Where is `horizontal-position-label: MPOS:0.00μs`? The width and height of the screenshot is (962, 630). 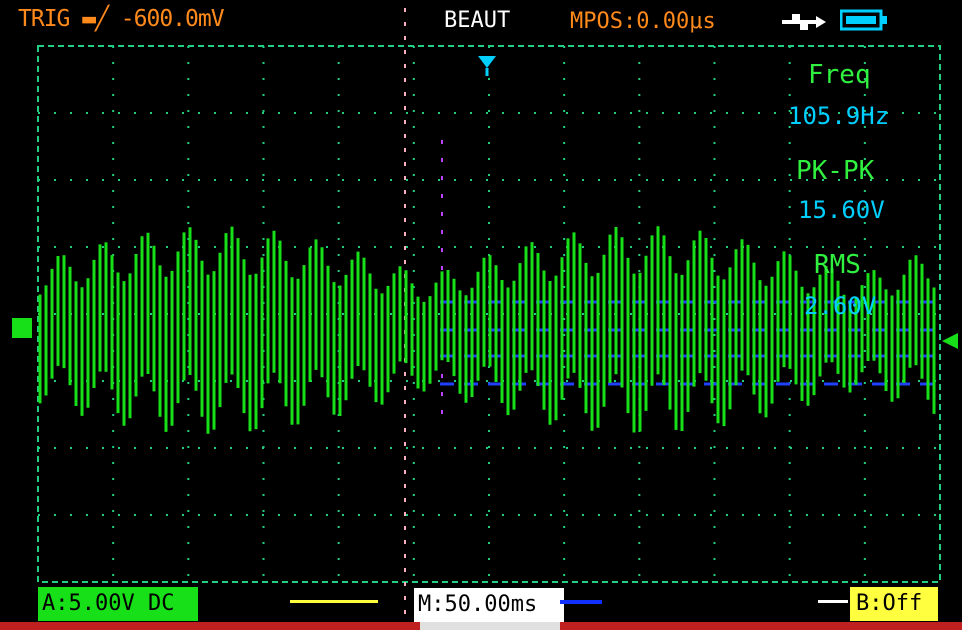
horizontal-position-label: MPOS:0.00μs is located at coordinates (643, 21).